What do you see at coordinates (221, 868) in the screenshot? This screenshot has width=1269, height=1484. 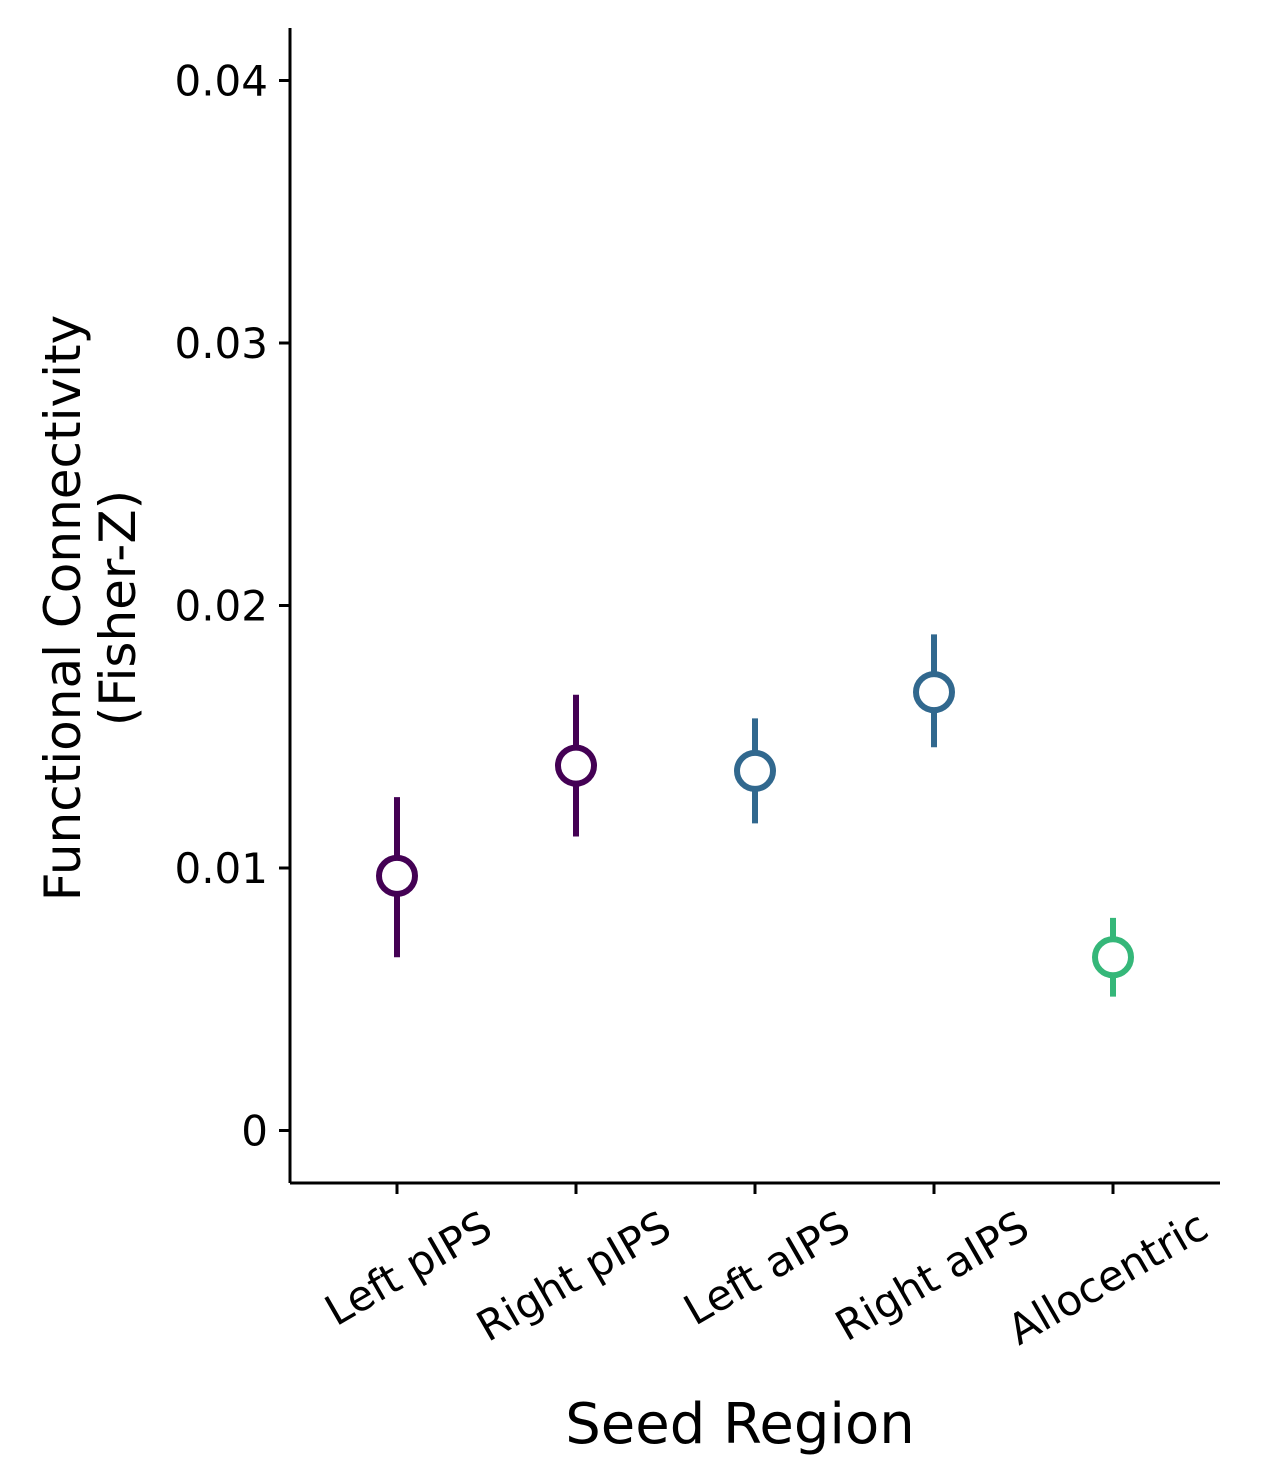 I see `y-tick-label: 0.01` at bounding box center [221, 868].